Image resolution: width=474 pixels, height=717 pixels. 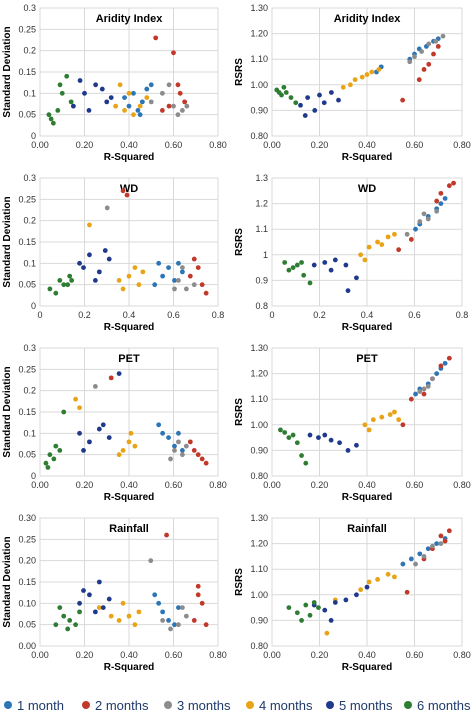 What do you see at coordinates (29, 221) in the screenshot?
I see `y-tick-label: 0.2` at bounding box center [29, 221].